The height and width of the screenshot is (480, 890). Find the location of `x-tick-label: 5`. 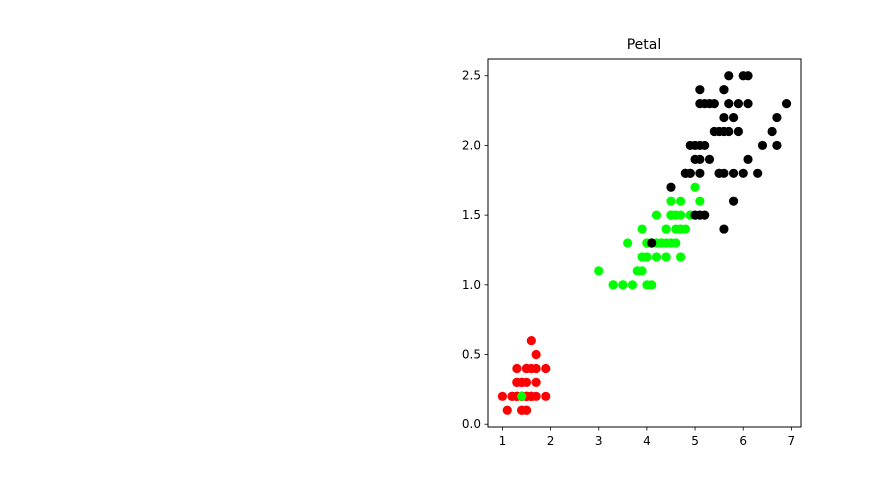

x-tick-label: 5 is located at coordinates (695, 441).